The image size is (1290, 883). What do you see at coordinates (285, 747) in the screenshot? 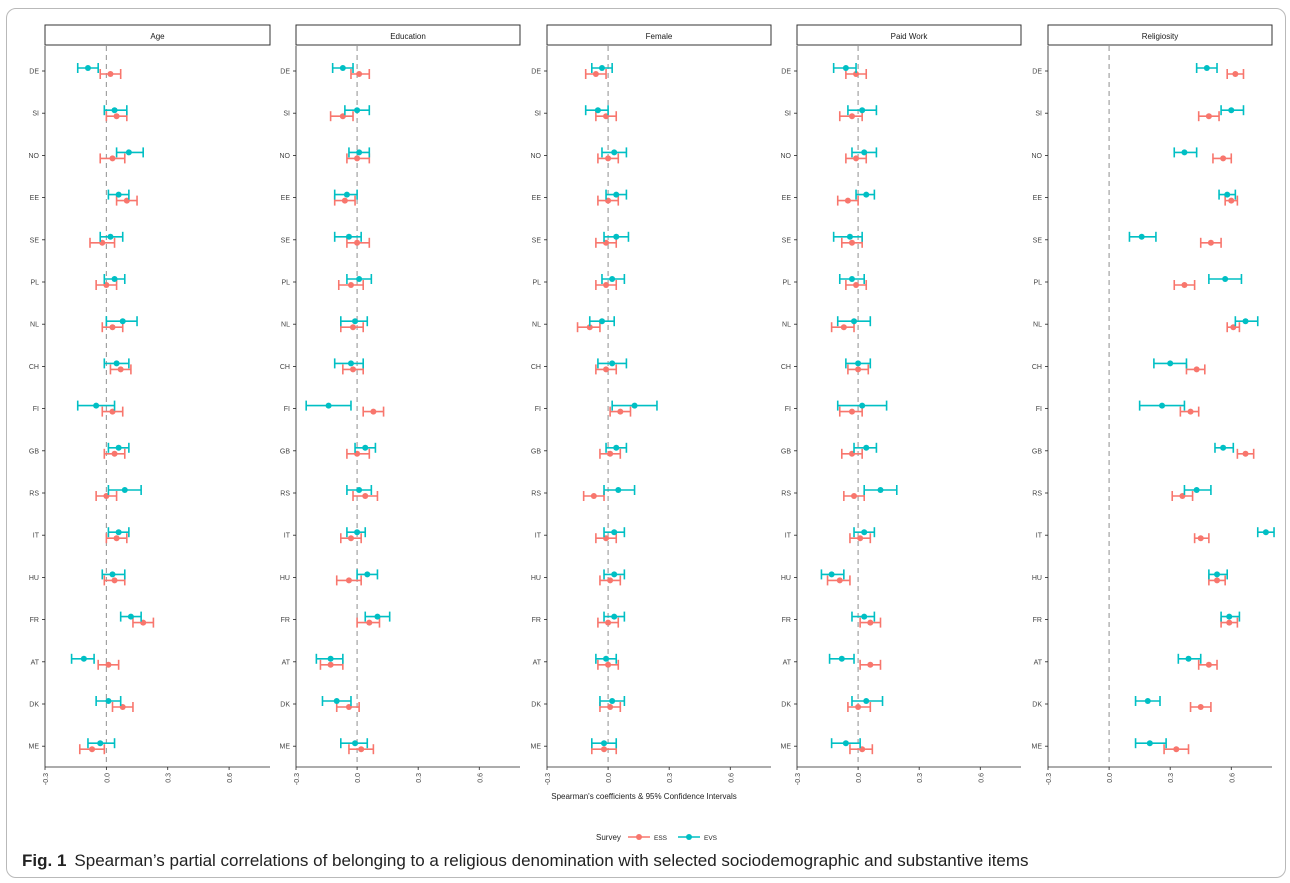
I see `country-label-me: ME` at bounding box center [285, 747].